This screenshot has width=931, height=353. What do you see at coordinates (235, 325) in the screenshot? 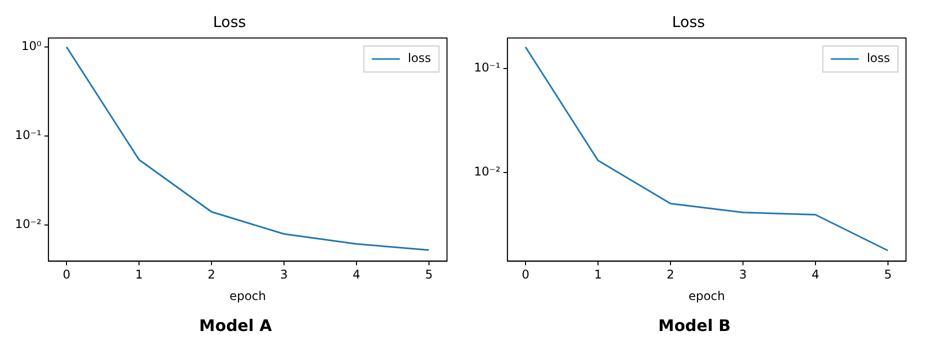
I see `text: Model A` at bounding box center [235, 325].